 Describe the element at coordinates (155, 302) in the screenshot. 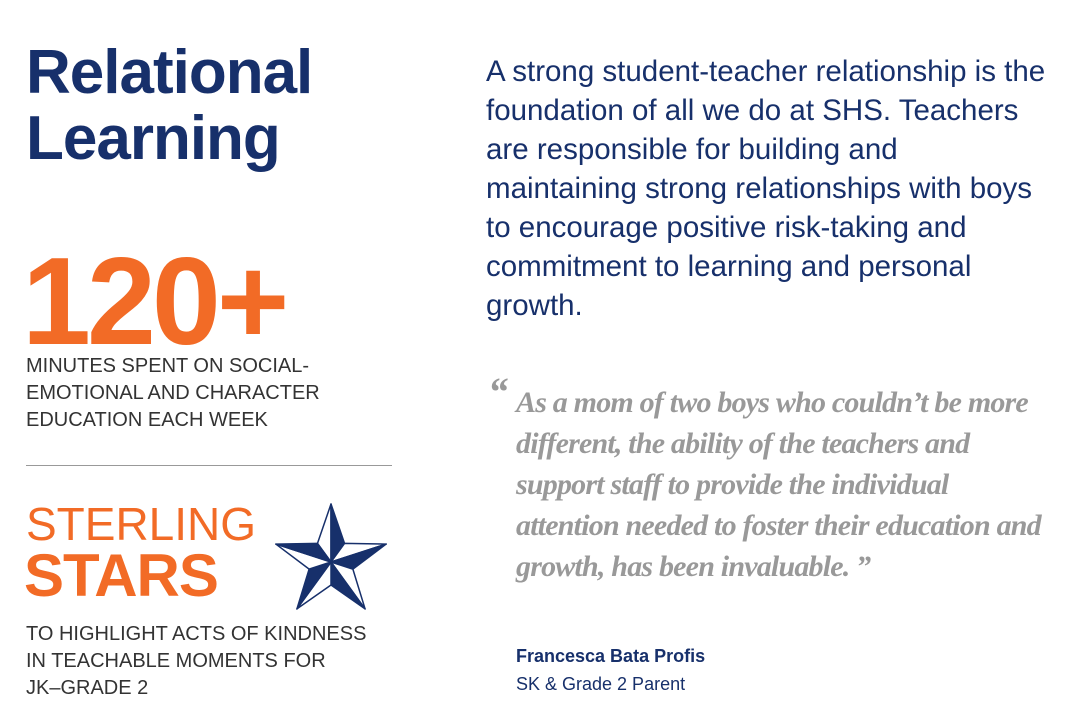

I see `stat-value: 120+` at that location.